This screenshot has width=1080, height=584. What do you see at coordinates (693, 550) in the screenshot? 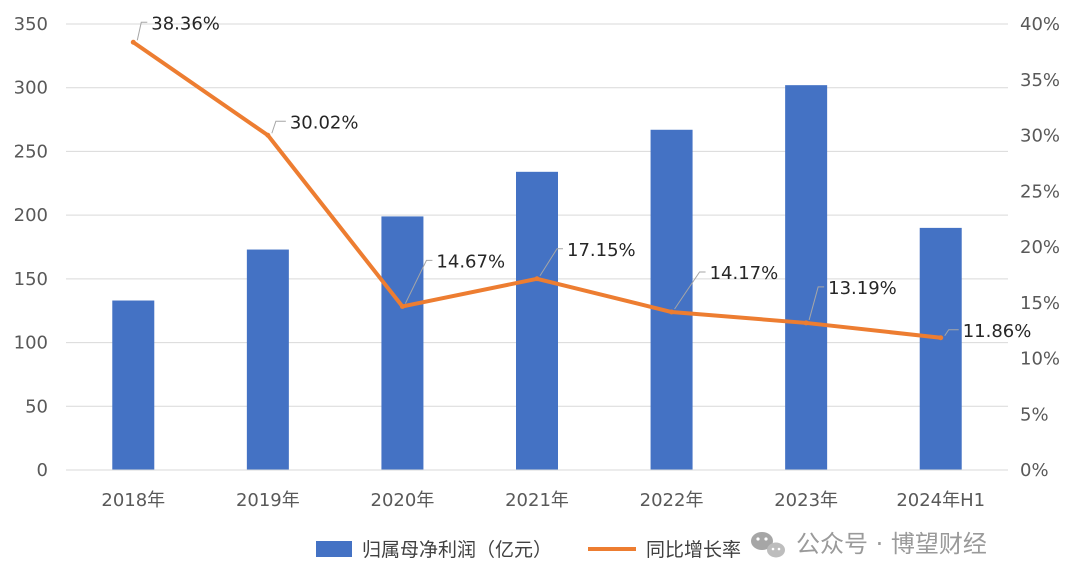
I see `legend-line-label: 同比增长率` at bounding box center [693, 550].